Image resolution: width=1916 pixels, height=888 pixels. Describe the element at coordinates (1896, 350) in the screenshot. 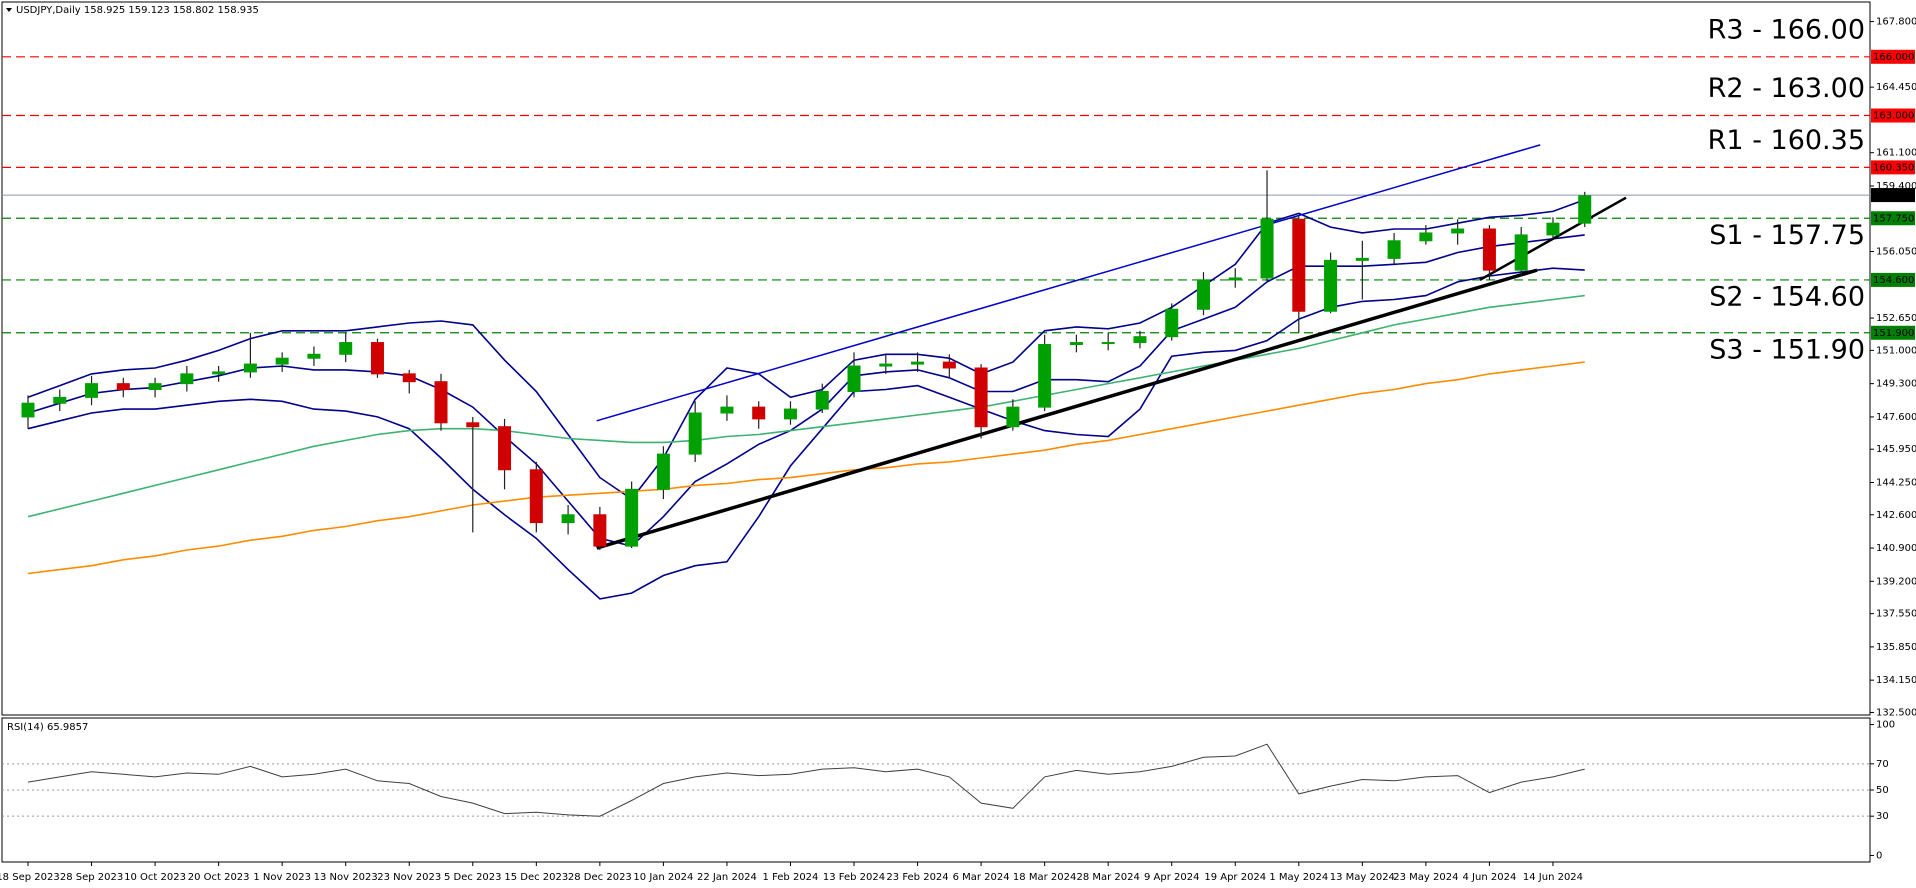

I see `y-tick-label: 151.000` at that location.